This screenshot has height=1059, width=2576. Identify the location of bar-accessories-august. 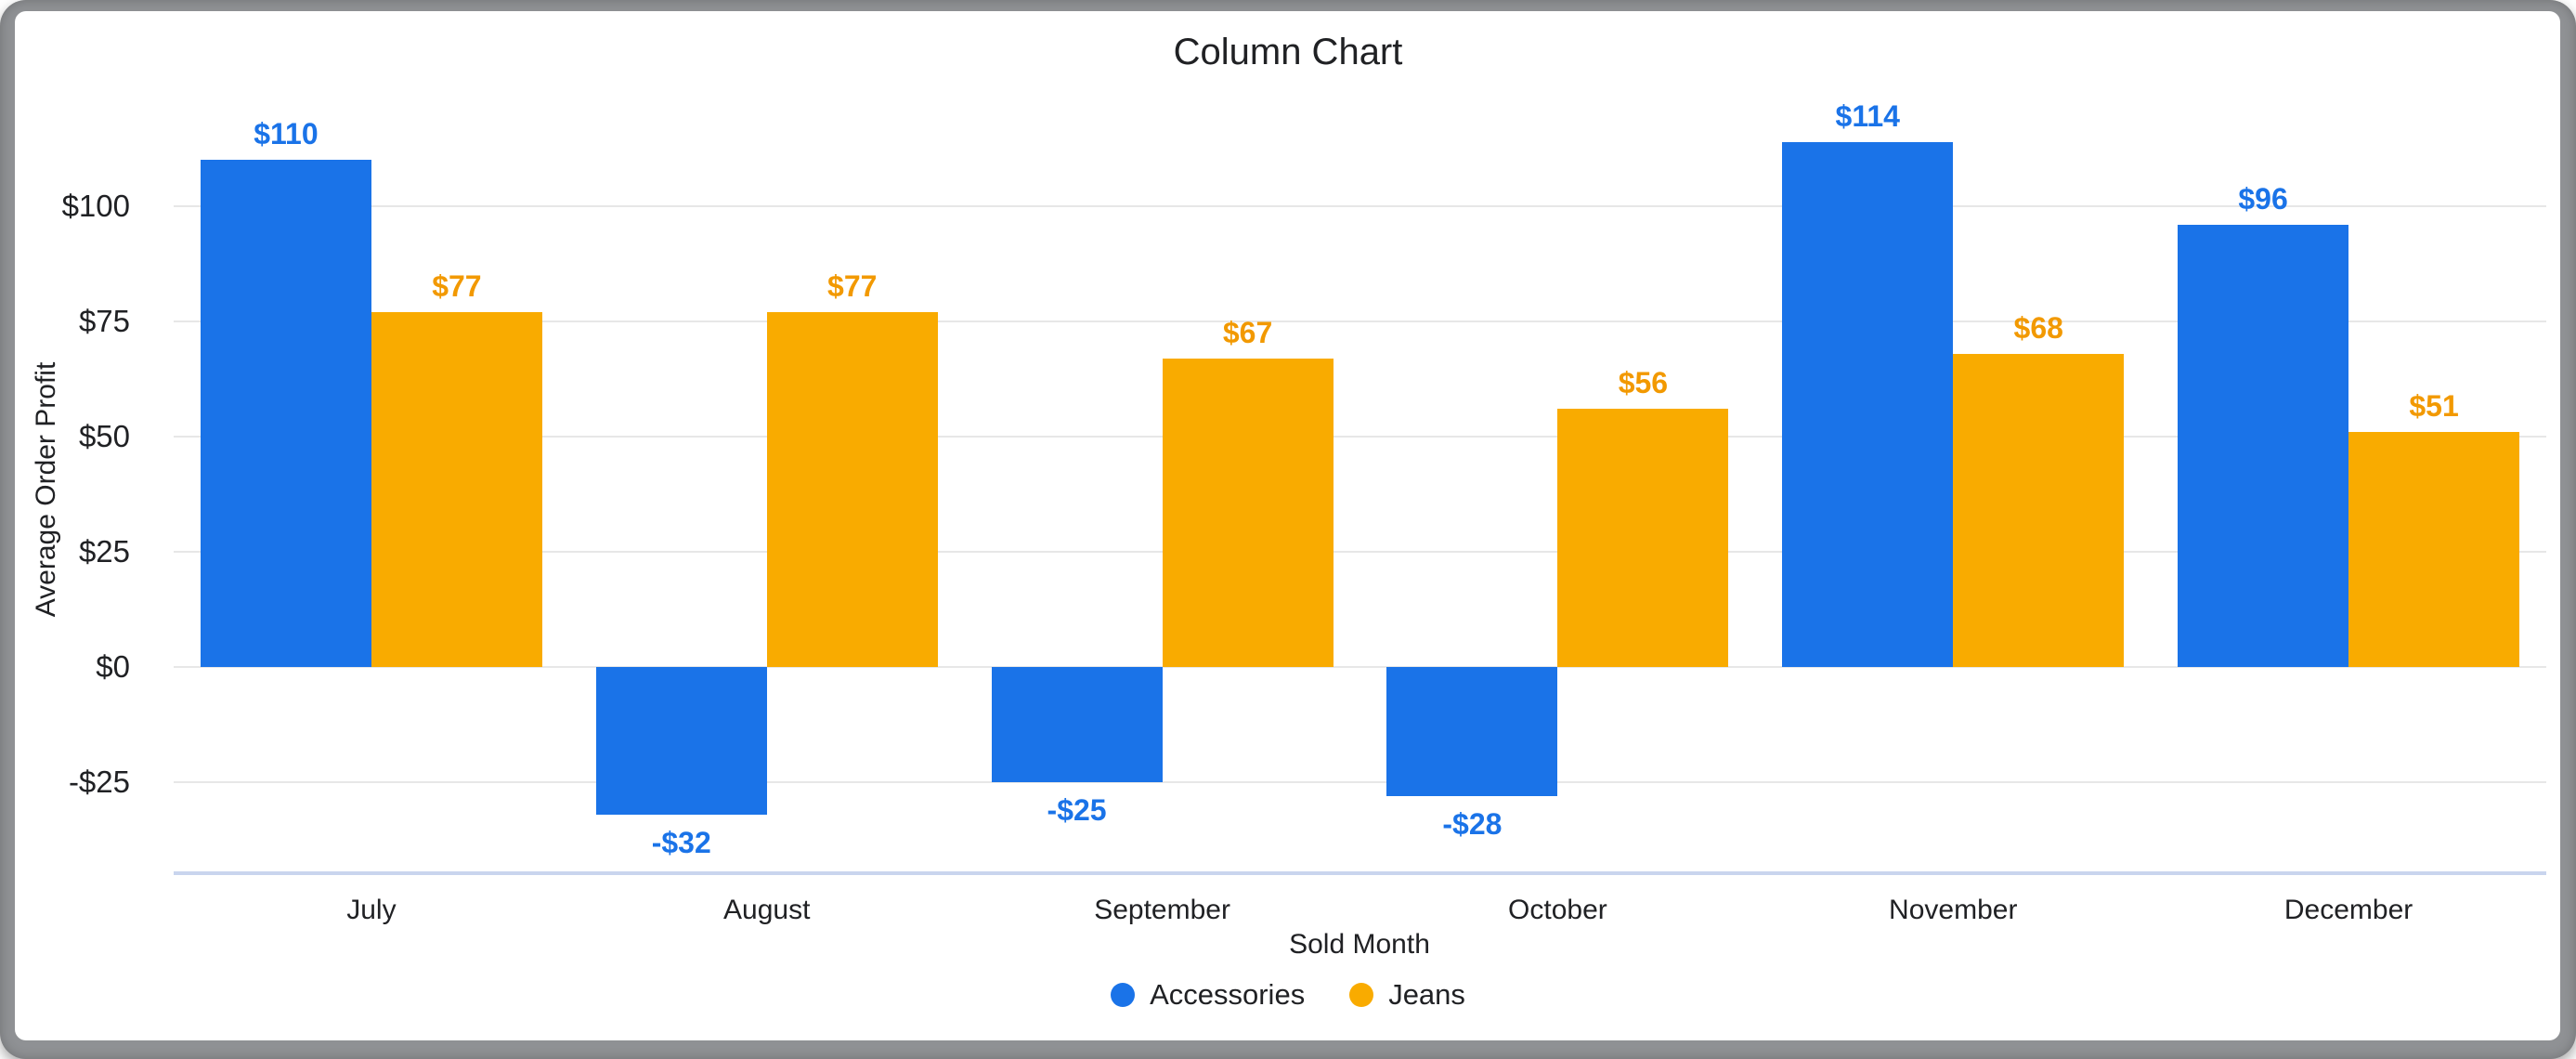
(681, 741).